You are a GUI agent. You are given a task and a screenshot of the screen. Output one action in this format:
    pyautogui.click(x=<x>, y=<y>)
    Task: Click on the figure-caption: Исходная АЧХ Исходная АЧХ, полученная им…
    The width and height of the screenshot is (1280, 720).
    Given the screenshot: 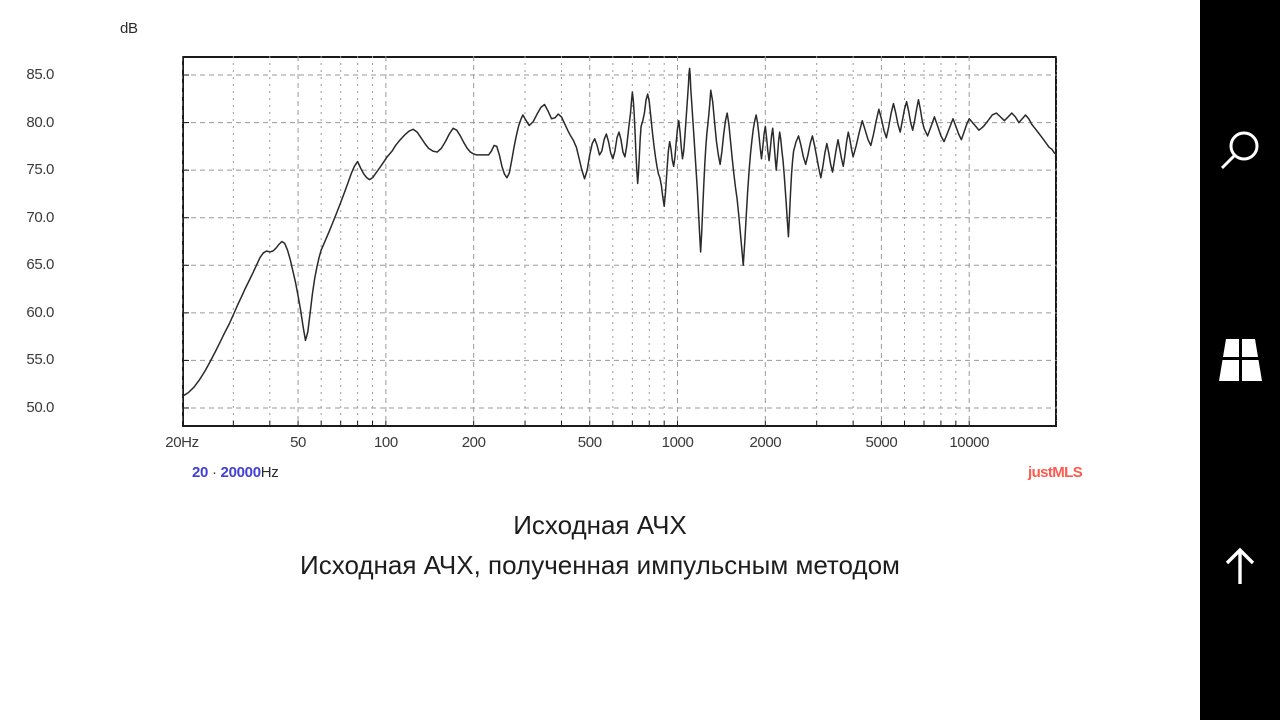 What is the action you would take?
    pyautogui.click(x=600, y=545)
    